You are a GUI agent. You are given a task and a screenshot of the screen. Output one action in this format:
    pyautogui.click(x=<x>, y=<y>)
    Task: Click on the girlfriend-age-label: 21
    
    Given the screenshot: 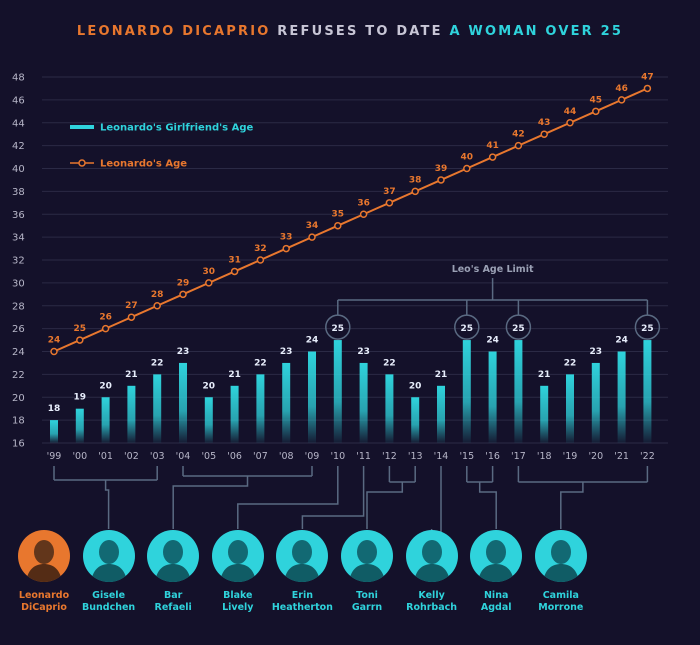 What is the action you would take?
    pyautogui.click(x=234, y=375)
    